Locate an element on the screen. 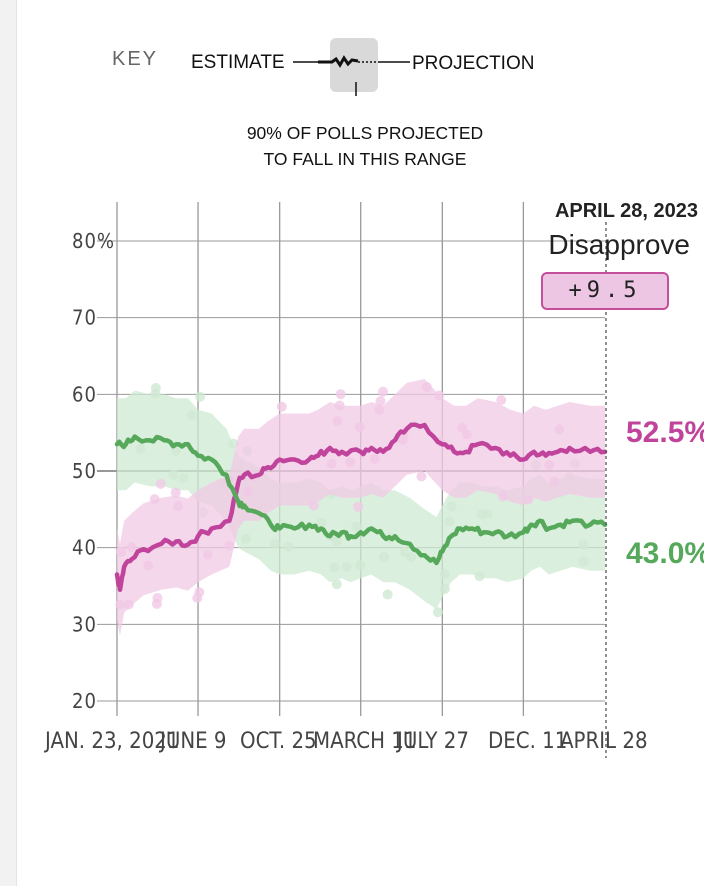 This screenshot has height=886, width=704. chart-y-axis-ticks: 20 30 40 50 60 70 80% is located at coordinates (93, 471).